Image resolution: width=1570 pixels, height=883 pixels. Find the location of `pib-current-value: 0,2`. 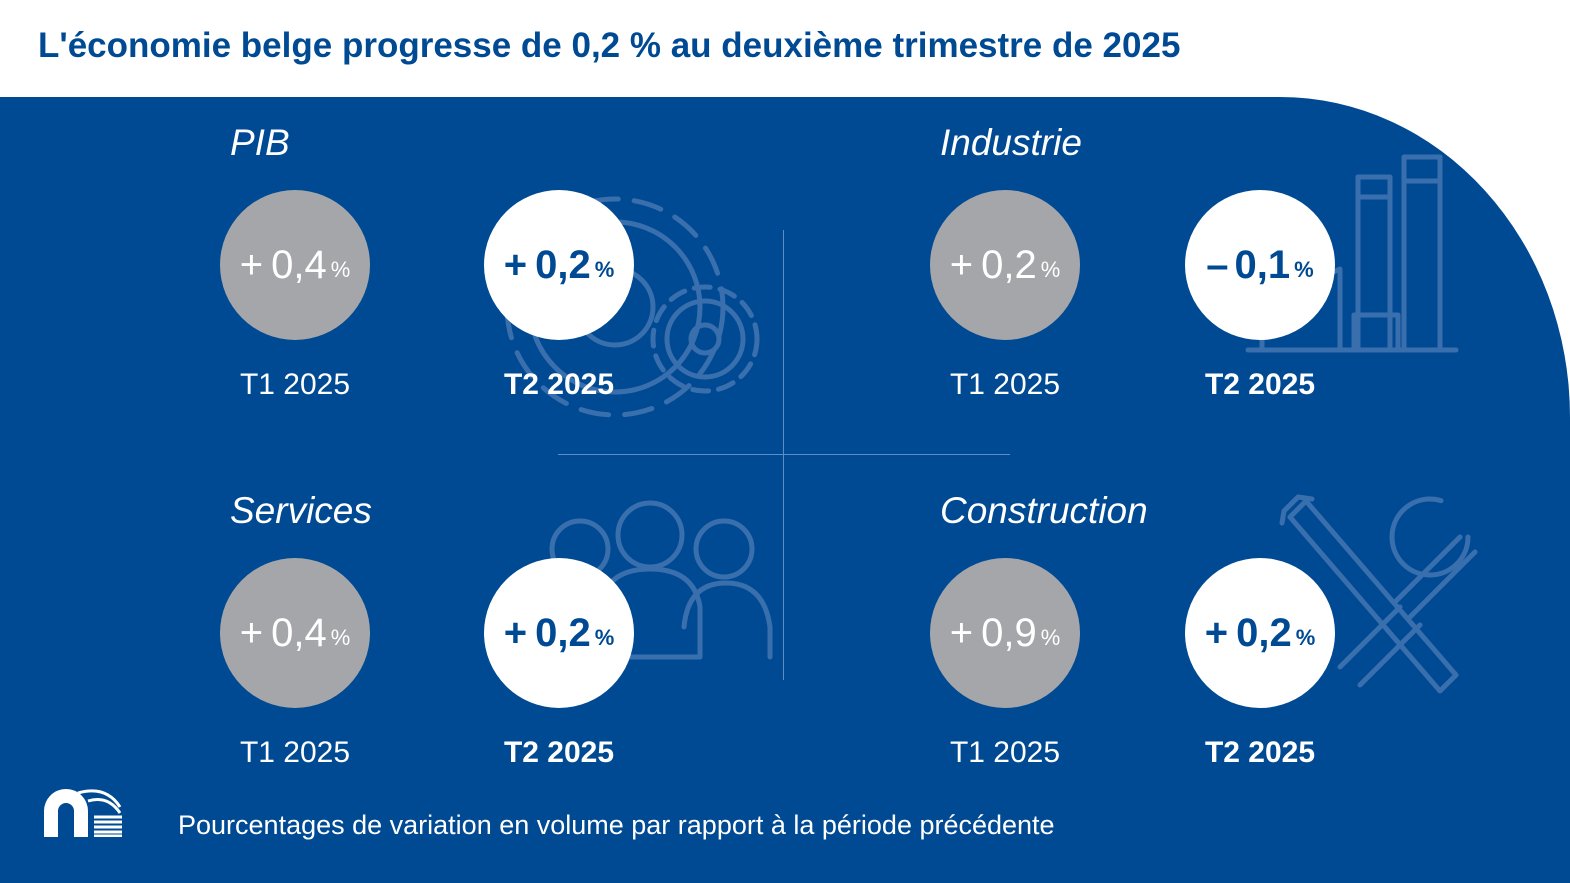

pib-current-value: 0,2 is located at coordinates (563, 264).